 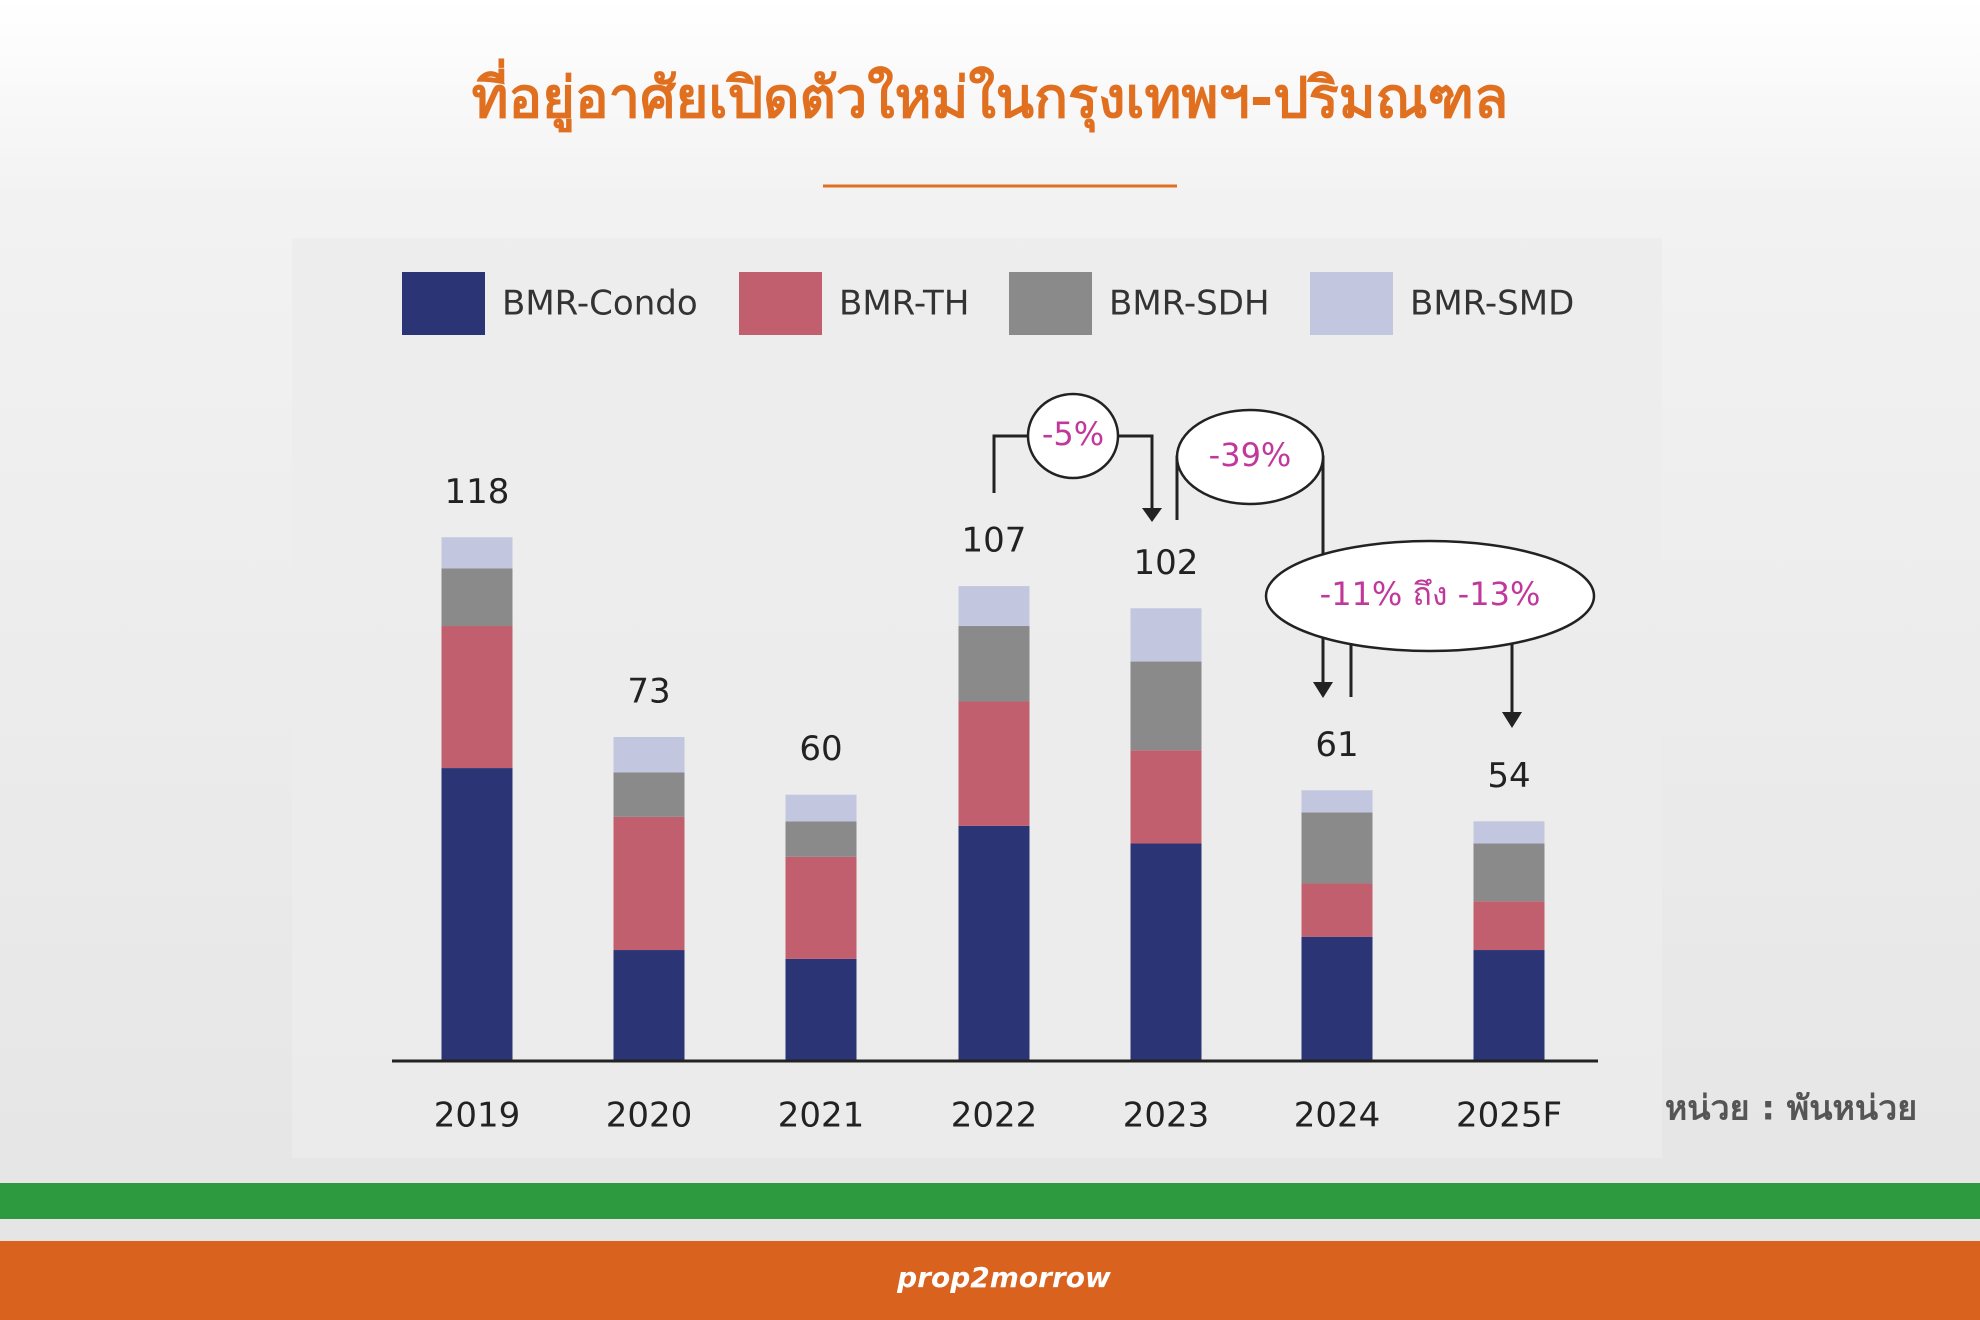 I want to click on unit-note: หน่วย : พันหน่วย, so click(x=1791, y=1109).